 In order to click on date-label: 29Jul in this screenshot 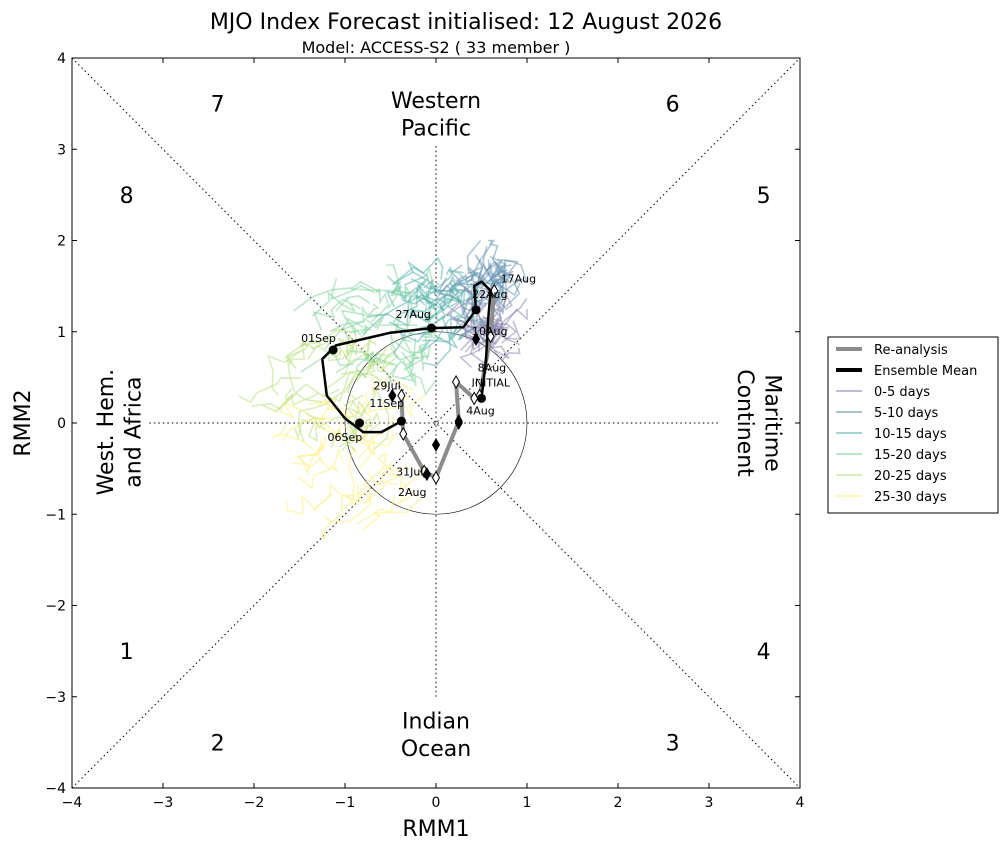, I will do `click(386, 386)`.